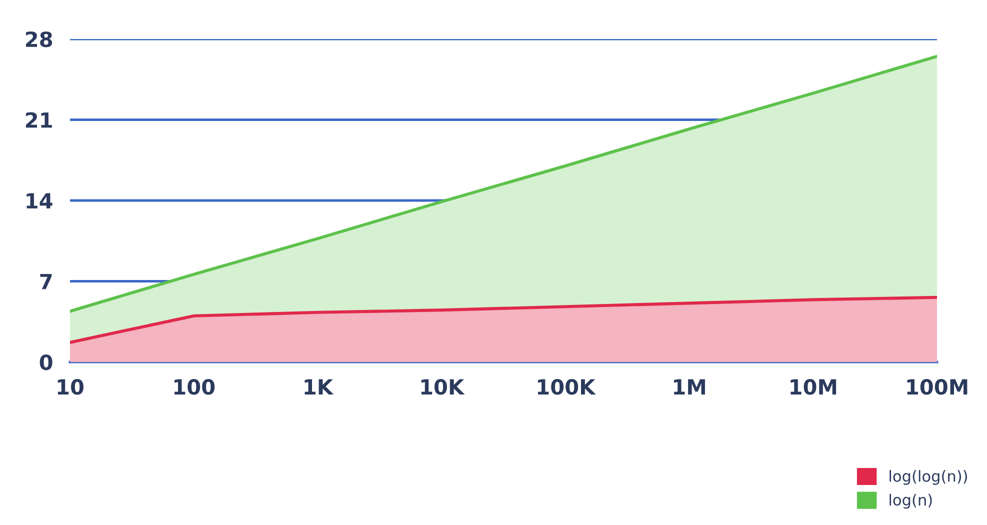 This screenshot has width=987, height=525. Describe the element at coordinates (928, 477) in the screenshot. I see `legend-label: log(log(n))` at that location.